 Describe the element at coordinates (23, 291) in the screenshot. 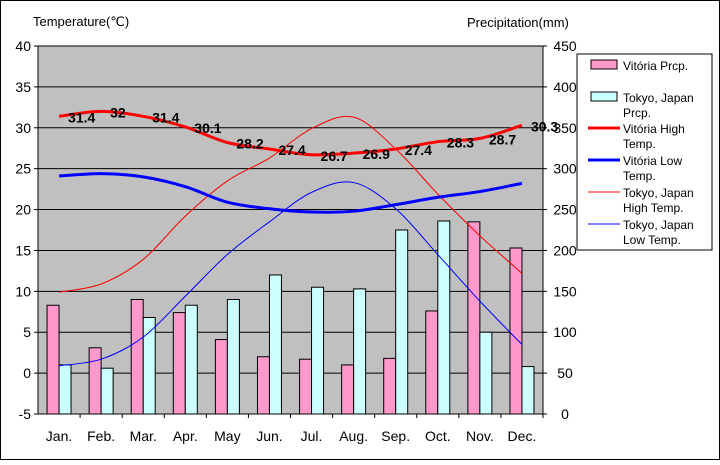

I see `y-left-tick-label: 10` at that location.